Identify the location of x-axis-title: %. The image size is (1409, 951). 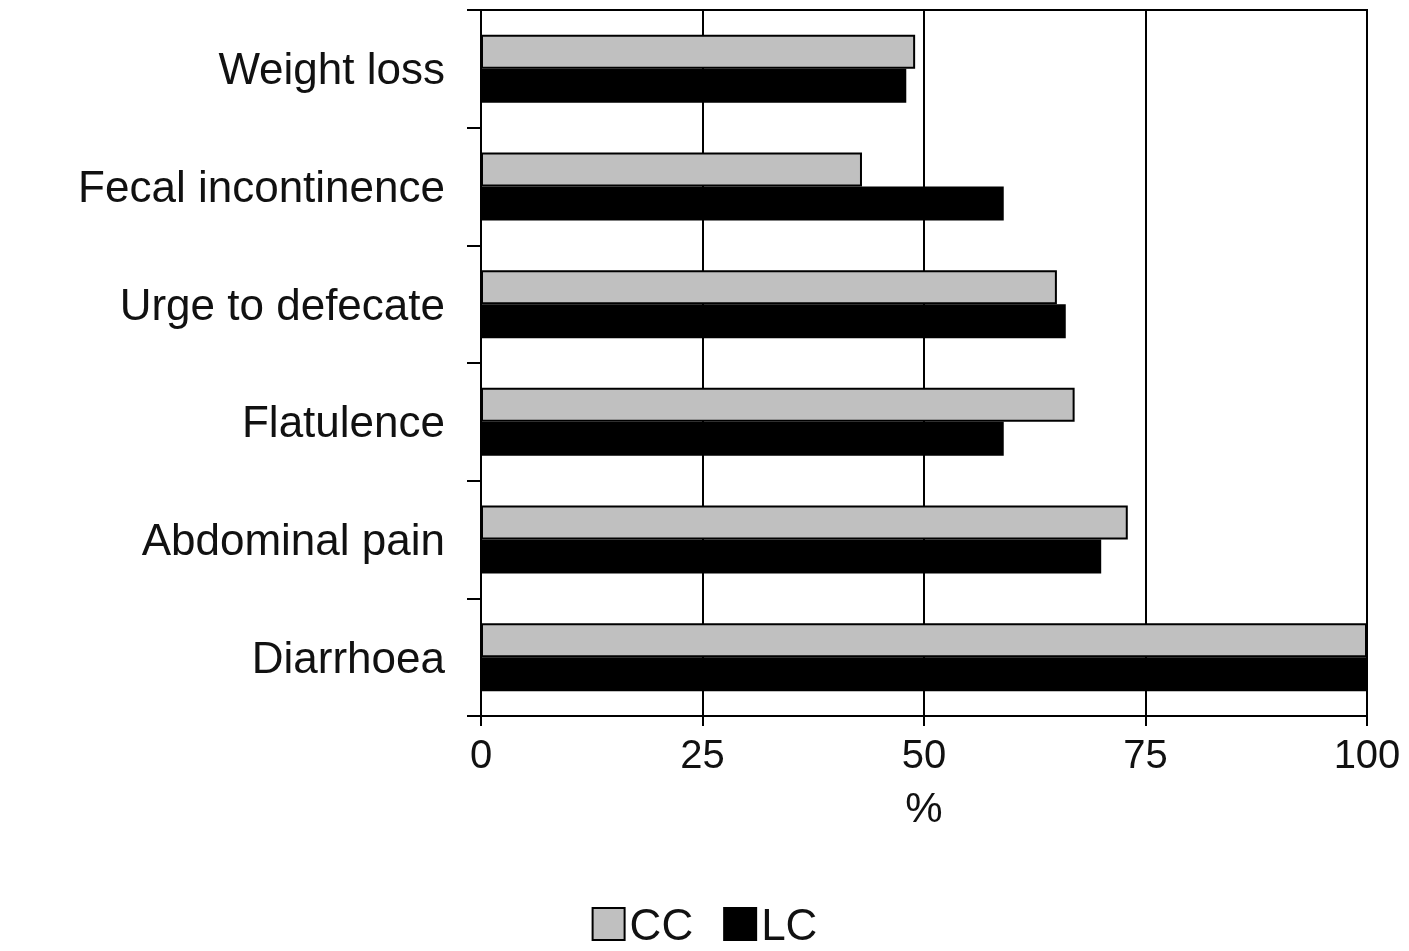
(924, 807).